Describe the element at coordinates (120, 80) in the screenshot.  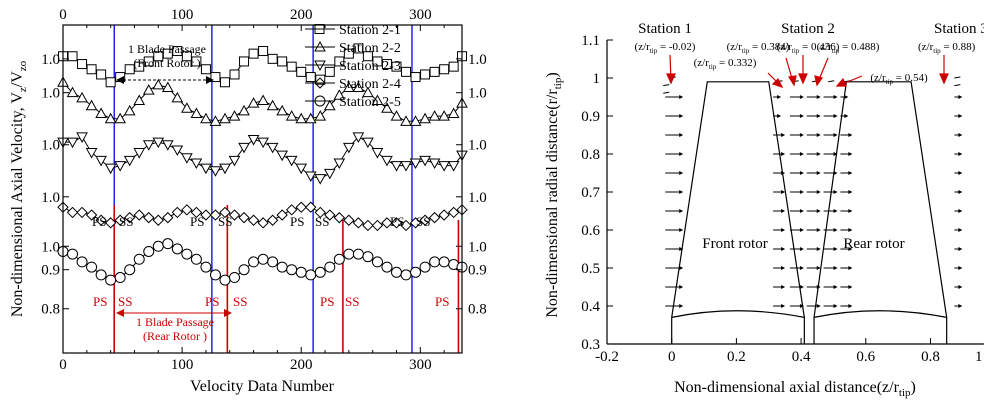
I see `arrowhead-left-icon` at that location.